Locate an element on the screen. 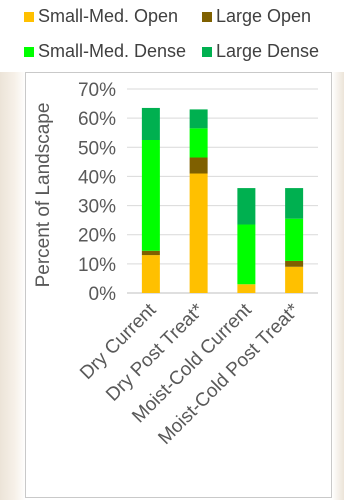  legend-label-small-med-dense: Small-Med. Dense is located at coordinates (112, 51).